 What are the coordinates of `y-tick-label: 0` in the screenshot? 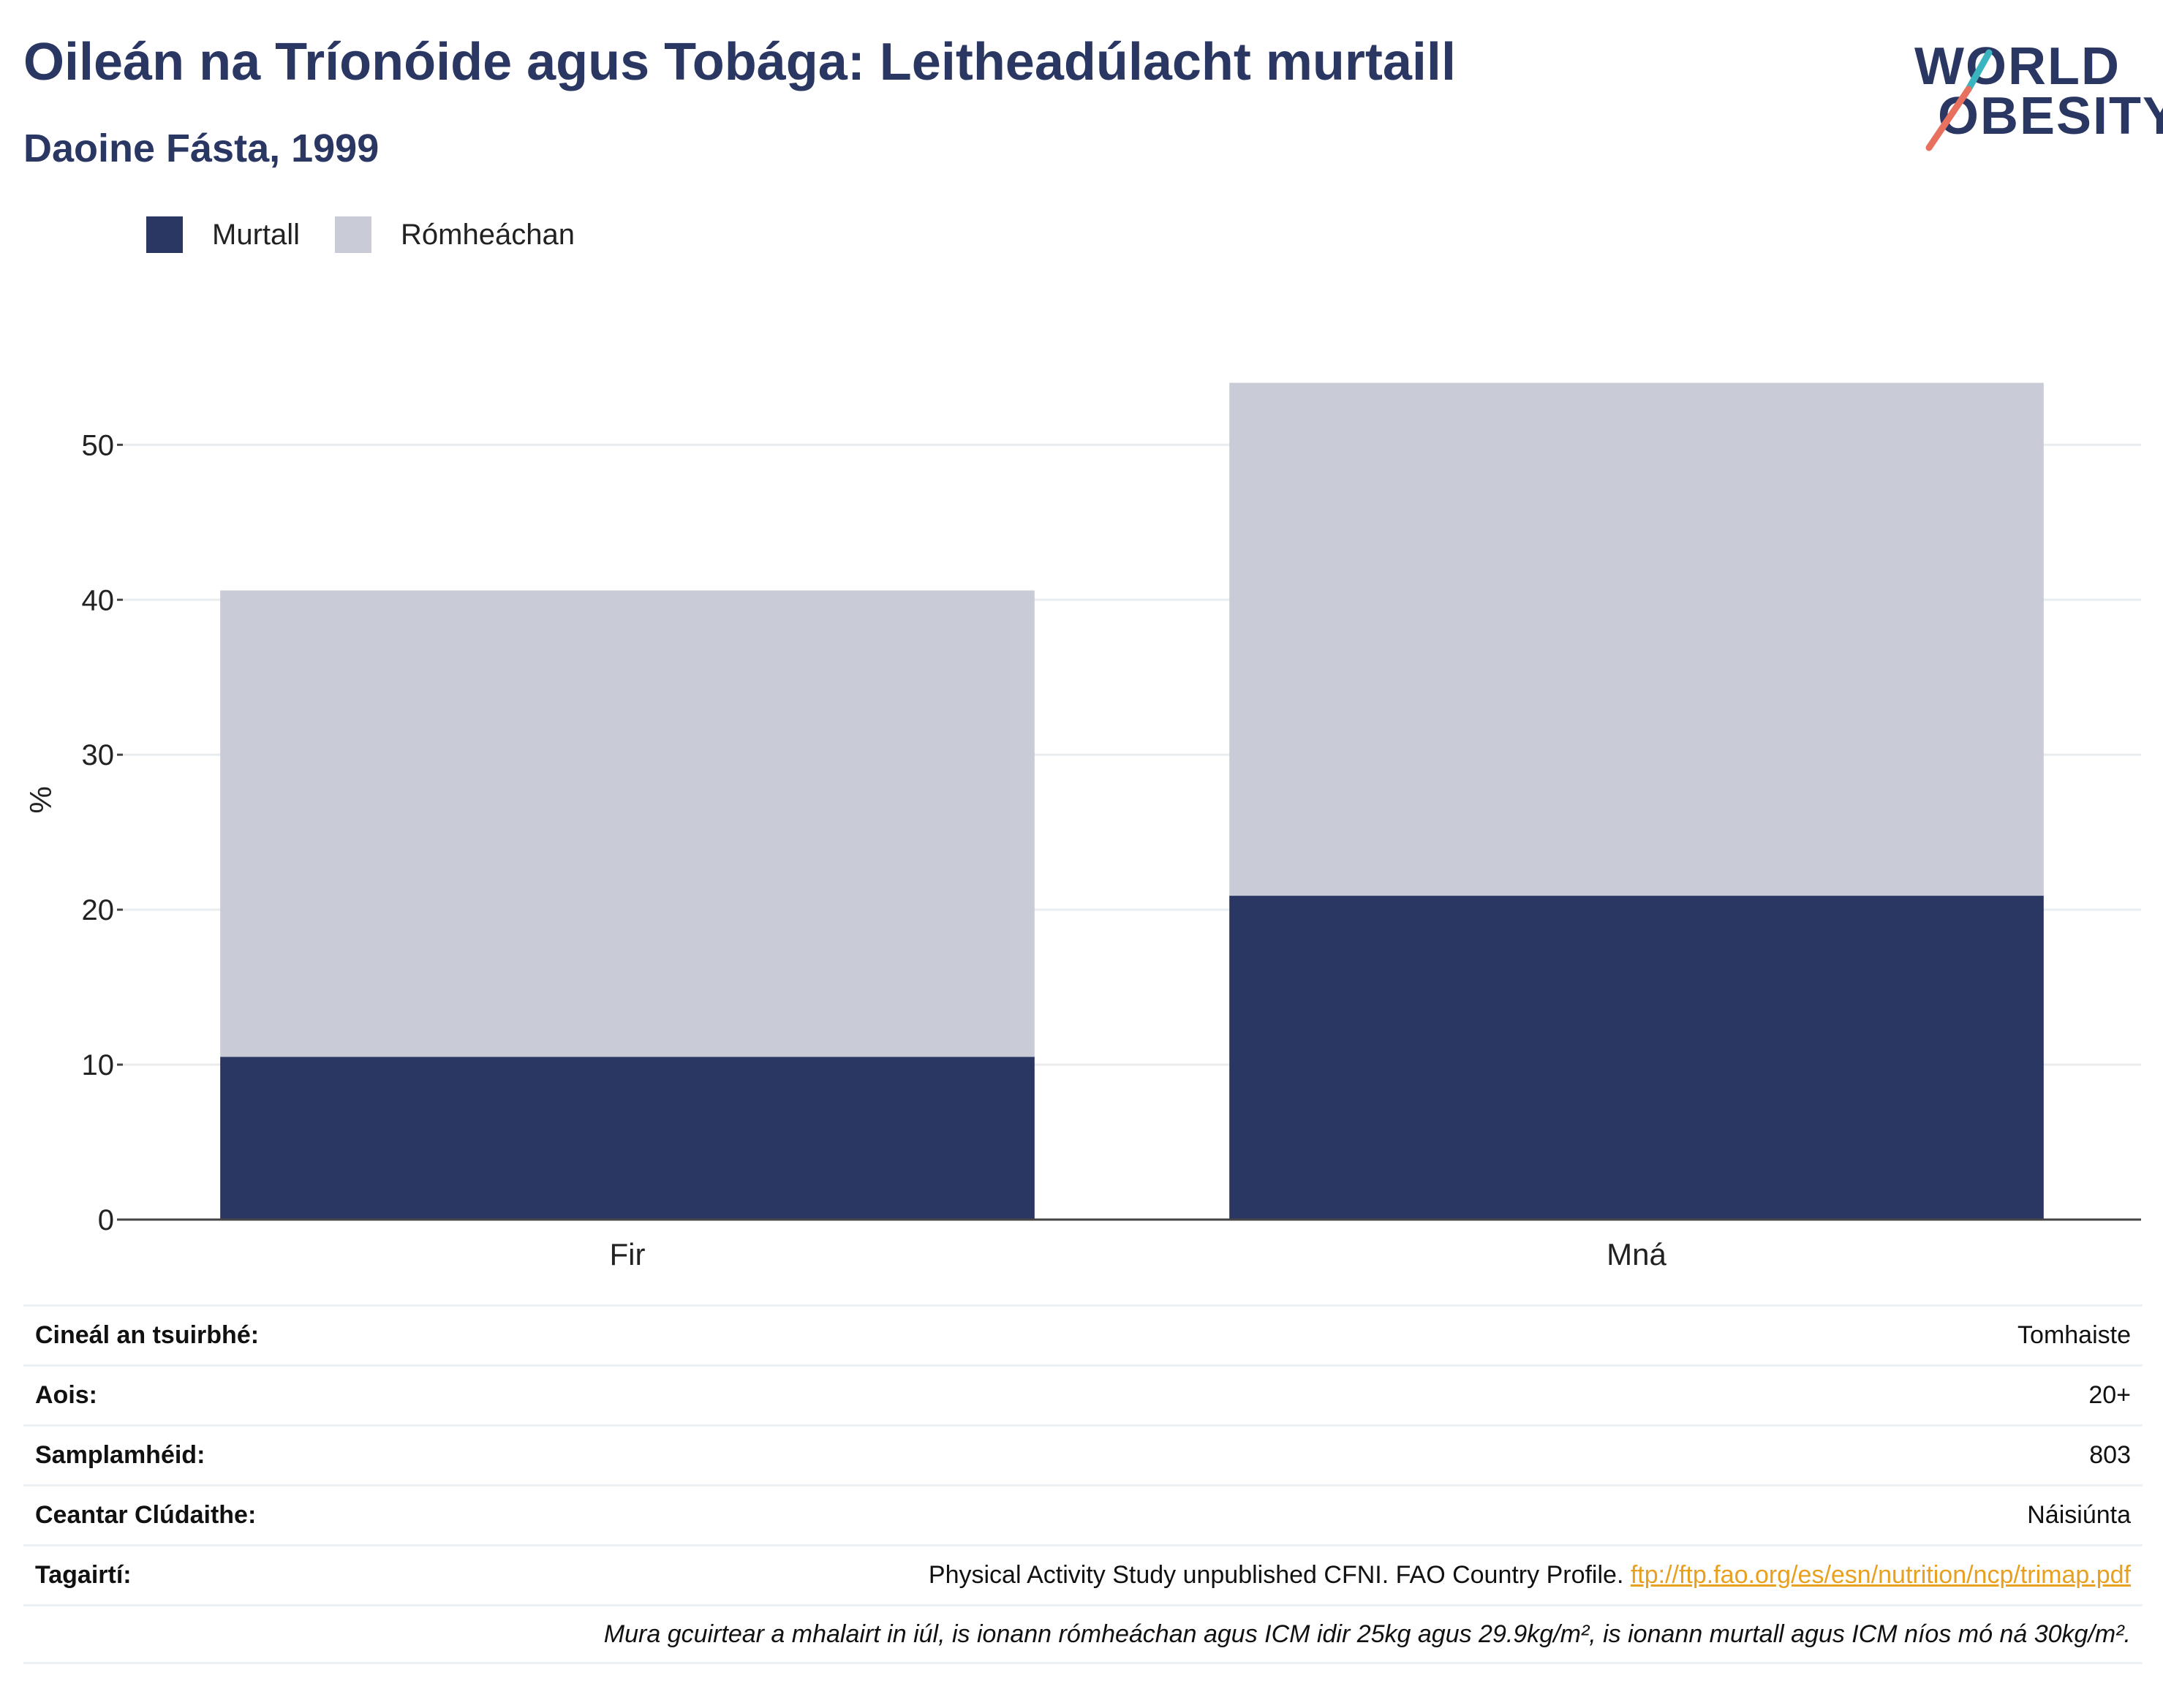 It's located at (106, 1220).